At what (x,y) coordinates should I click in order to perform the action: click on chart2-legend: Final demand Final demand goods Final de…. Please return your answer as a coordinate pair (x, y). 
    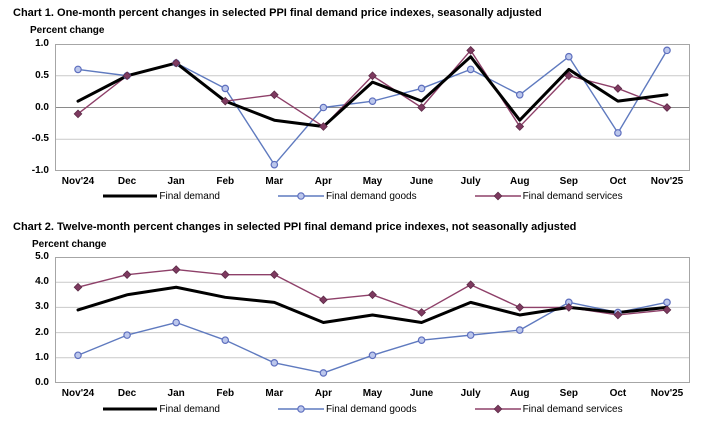
    Looking at the image, I should click on (363, 409).